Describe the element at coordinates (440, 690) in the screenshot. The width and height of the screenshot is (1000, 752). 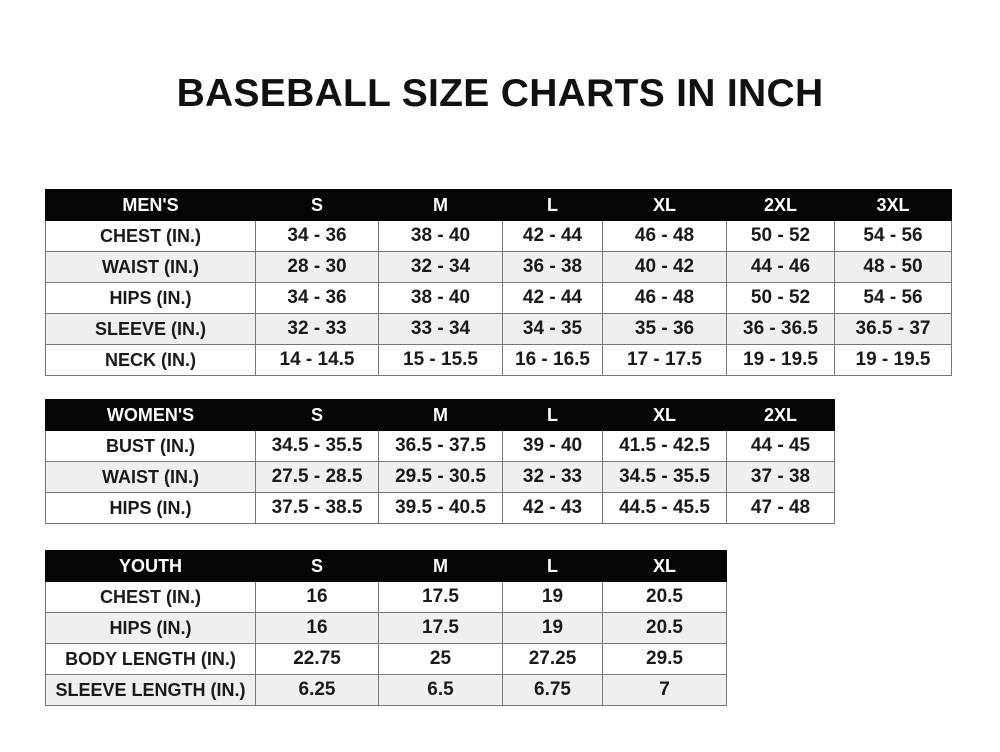
I see `measurement-cell: 6.5` at that location.